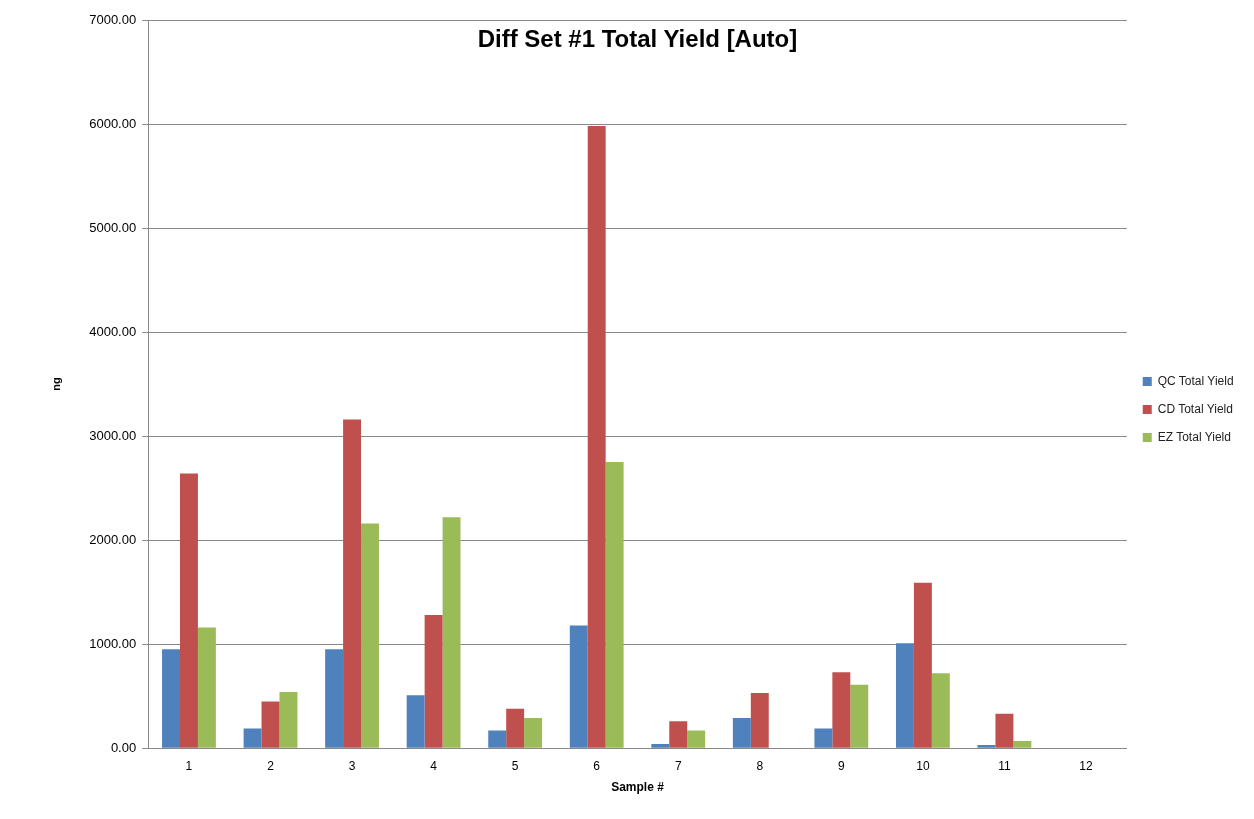  I want to click on x-tick-label: 11, so click(1004, 765).